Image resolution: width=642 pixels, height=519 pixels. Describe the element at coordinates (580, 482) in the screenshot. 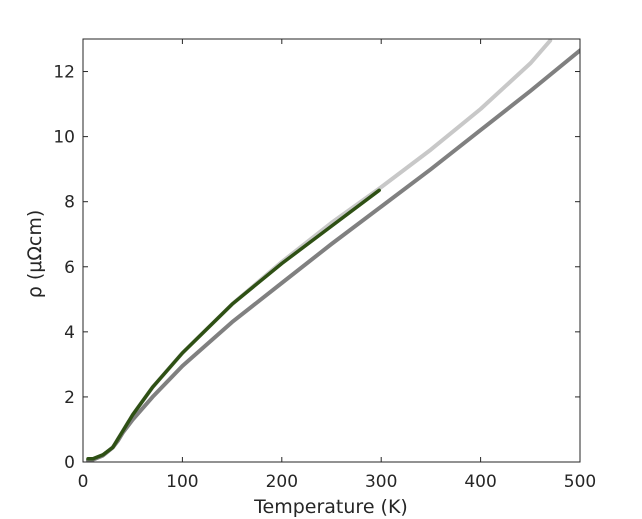

I see `x-tick-label-500: 500` at that location.